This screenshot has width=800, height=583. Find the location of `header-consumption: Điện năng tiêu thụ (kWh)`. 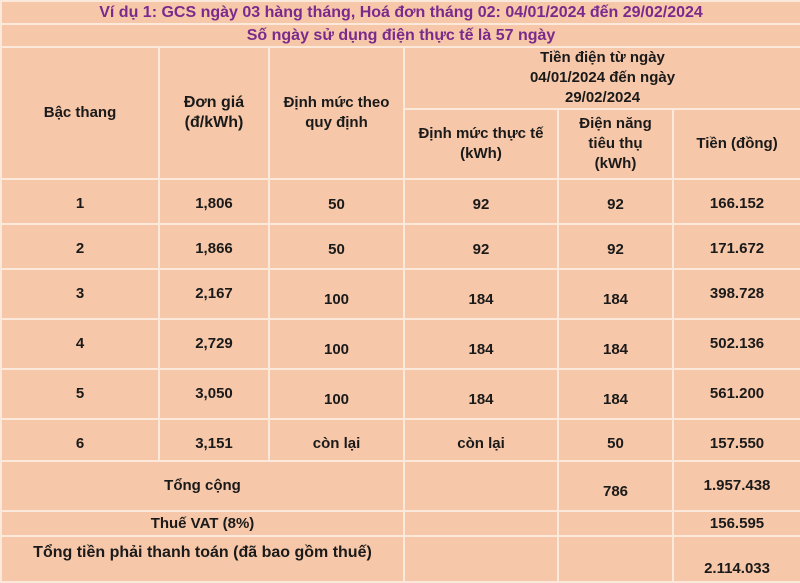

header-consumption: Điện năng tiêu thụ (kWh) is located at coordinates (615, 144).